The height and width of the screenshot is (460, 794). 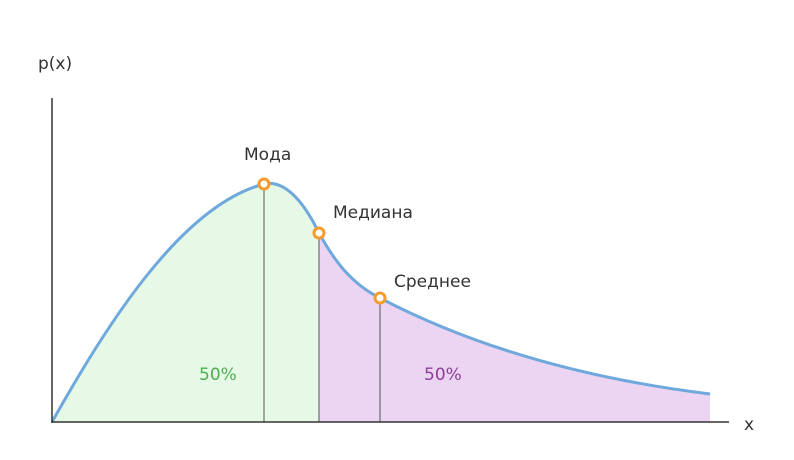 What do you see at coordinates (319, 233) in the screenshot?
I see `median-marker` at bounding box center [319, 233].